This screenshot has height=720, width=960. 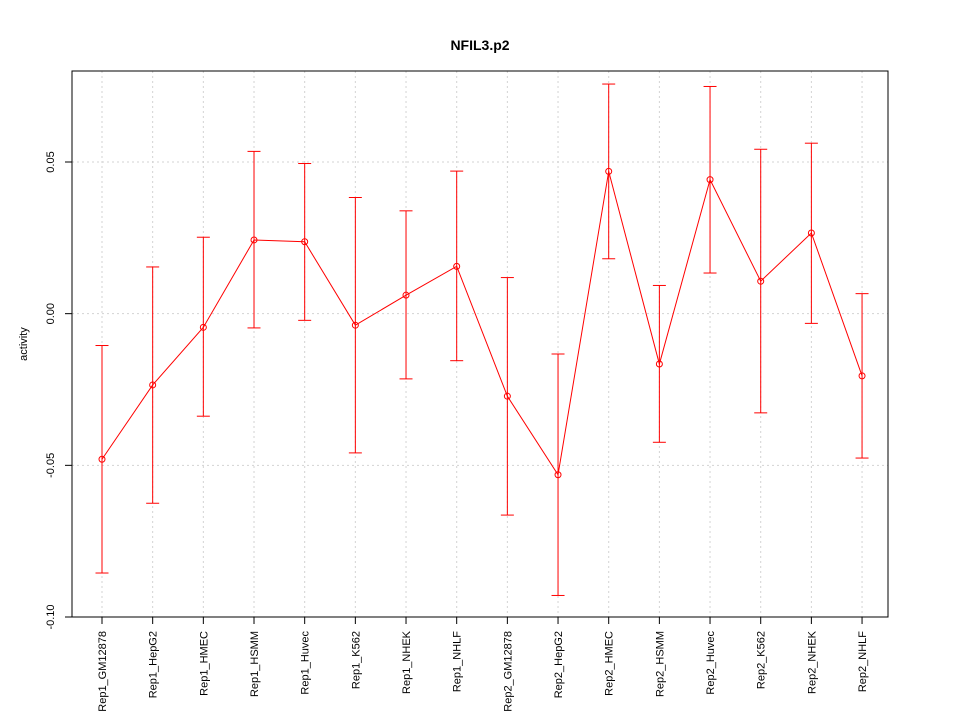 What do you see at coordinates (407, 662) in the screenshot?
I see `x-tick-label: Rep1_NHEK` at bounding box center [407, 662].